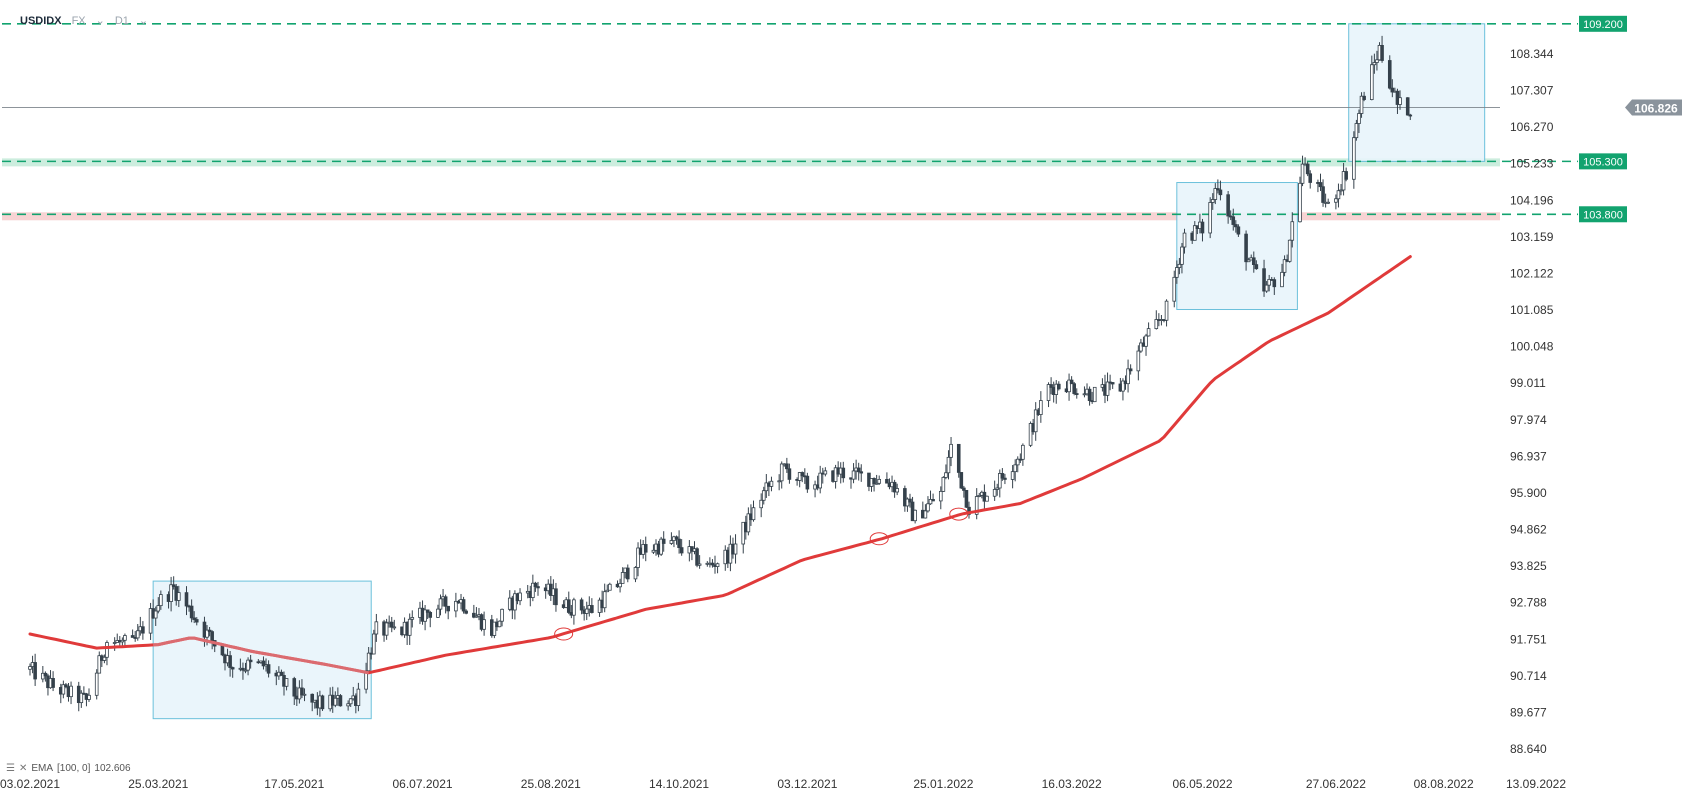 Image resolution: width=1691 pixels, height=806 pixels. Describe the element at coordinates (10, 768) in the screenshot. I see `settings-icon: ☰` at that location.